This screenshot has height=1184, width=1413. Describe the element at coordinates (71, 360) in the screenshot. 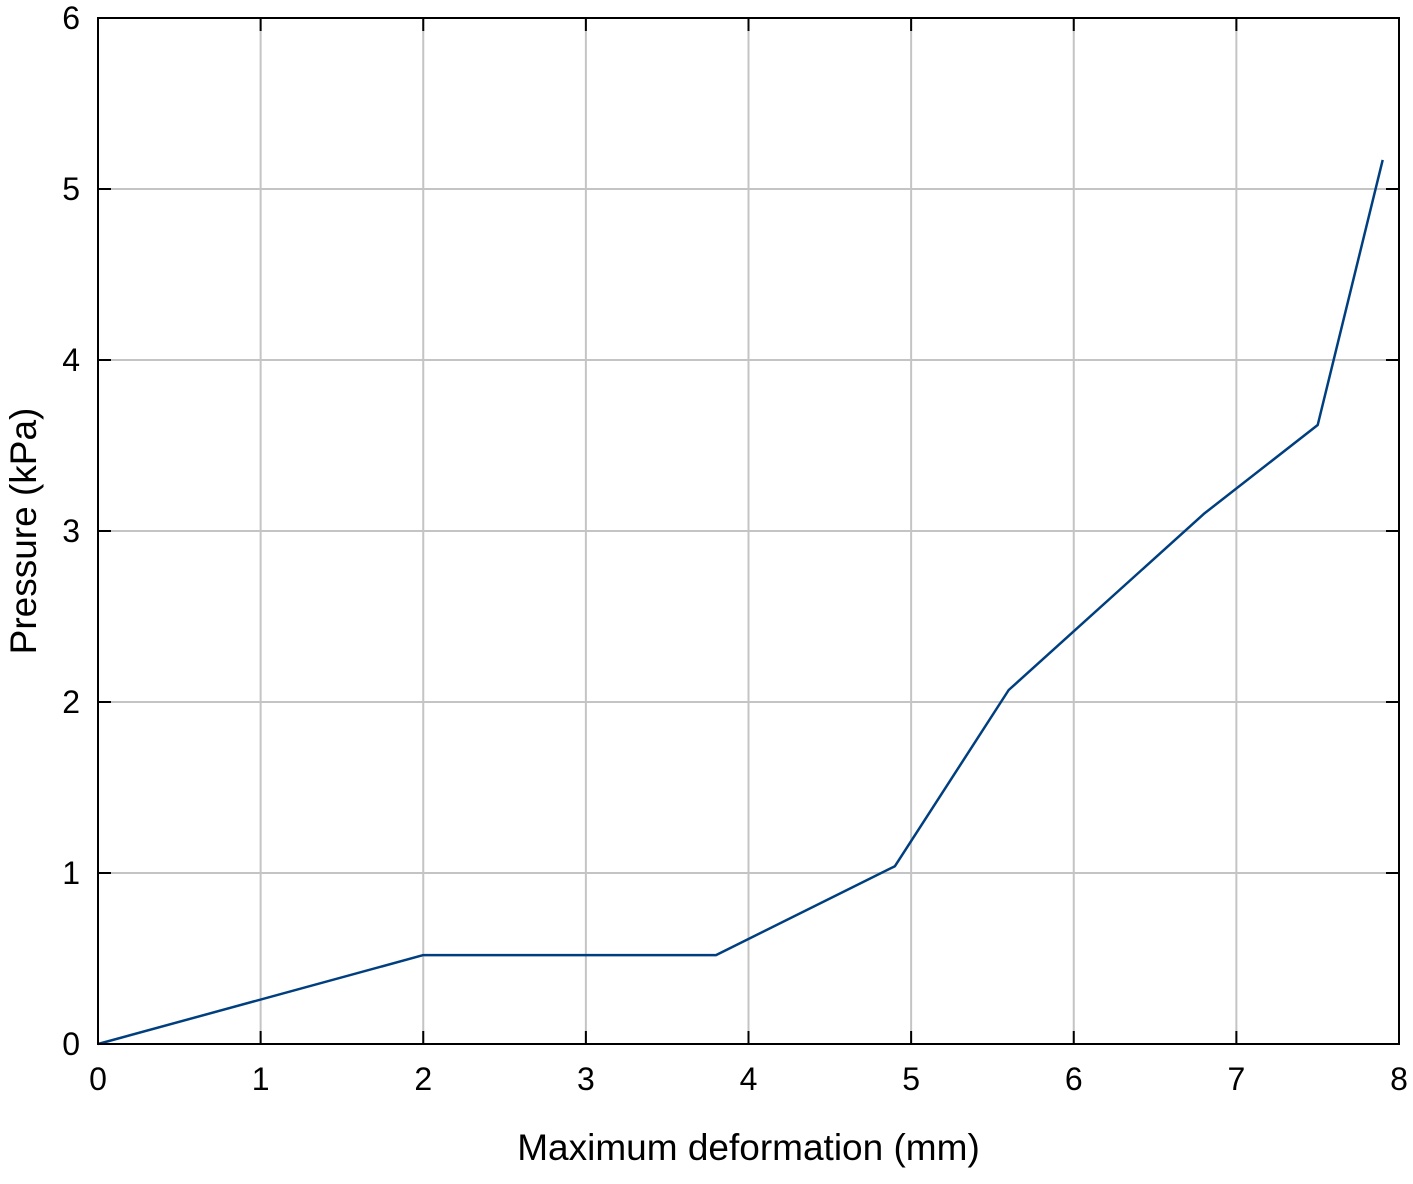

I see `y-tick-label: 4` at that location.